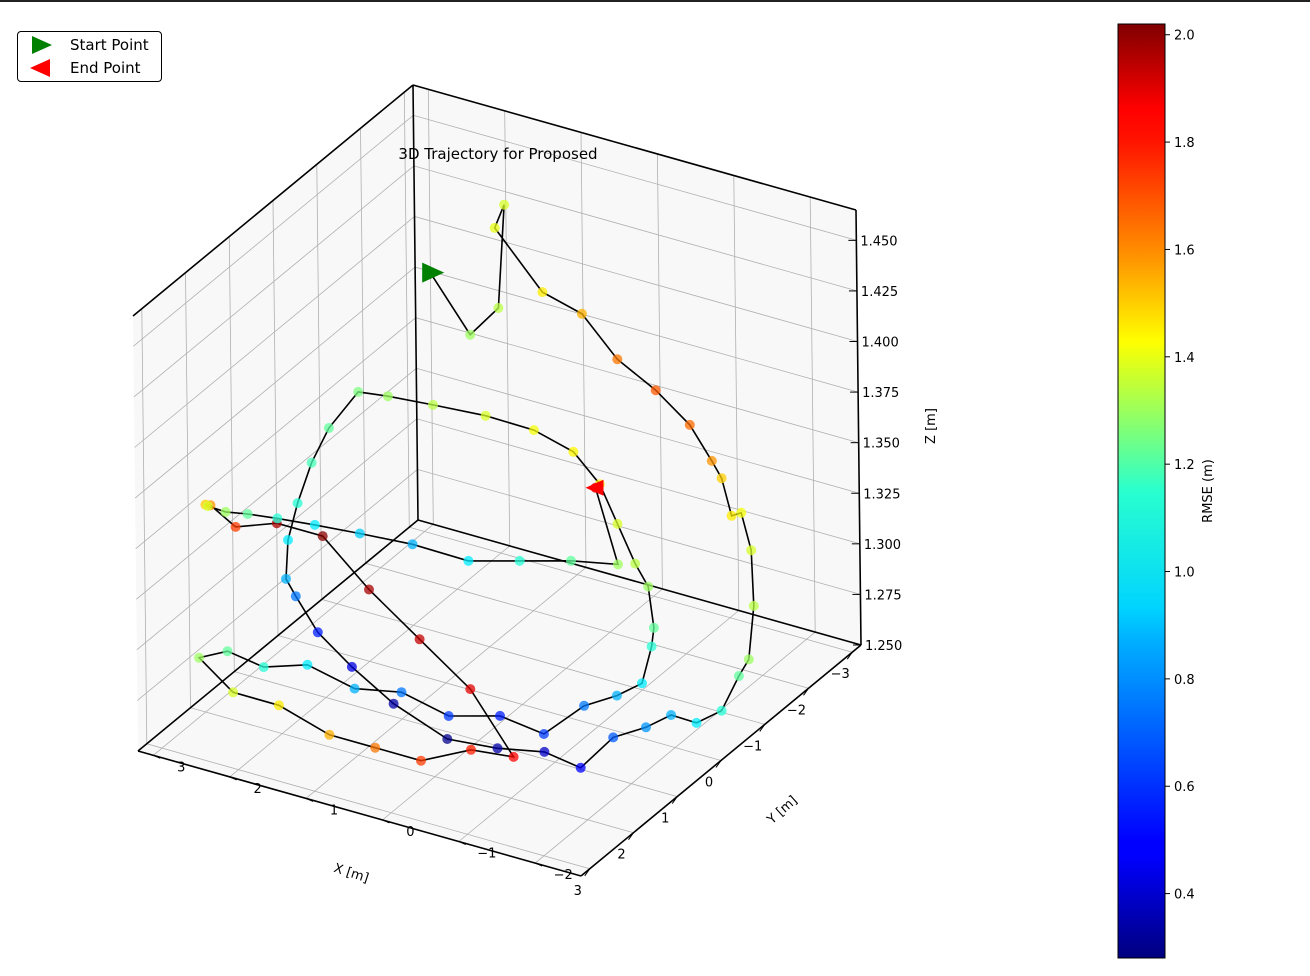  What do you see at coordinates (880, 393) in the screenshot?
I see `z-tick-label: 1.375` at bounding box center [880, 393].